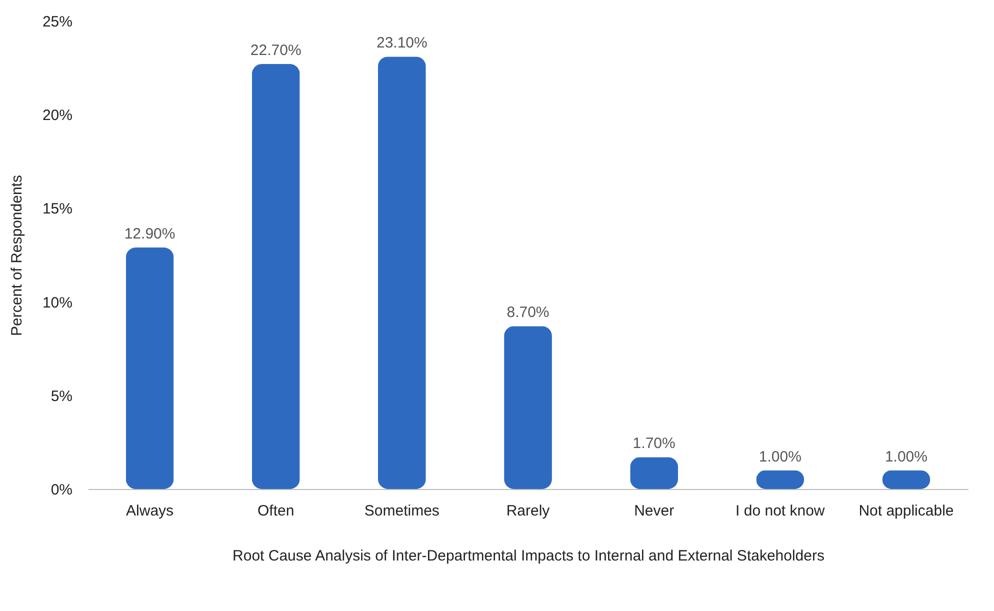 Image resolution: width=994 pixels, height=611 pixels. Describe the element at coordinates (654, 443) in the screenshot. I see `data-label: 1.70%` at that location.